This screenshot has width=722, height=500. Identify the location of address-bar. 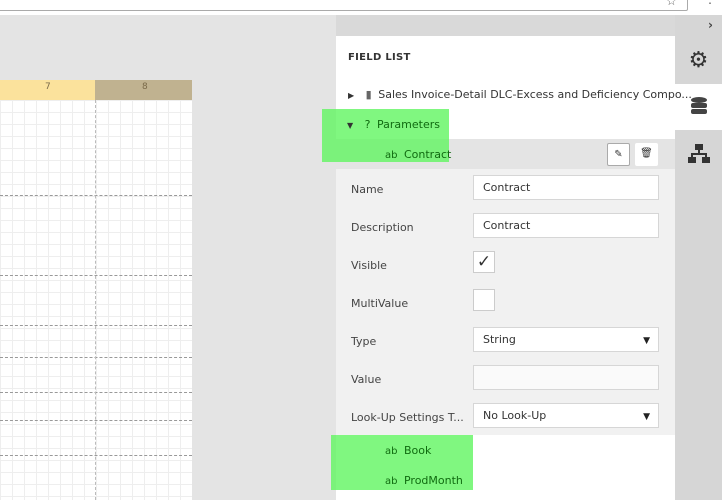
(344, 5).